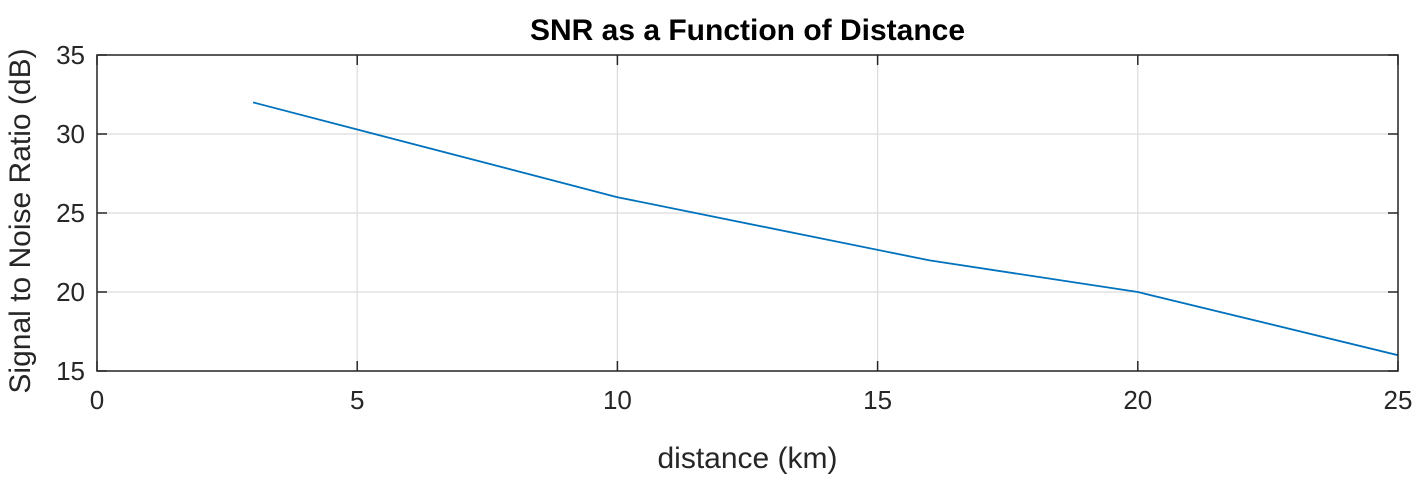 Image resolution: width=1417 pixels, height=477 pixels. I want to click on y-tick-label: 25, so click(70, 213).